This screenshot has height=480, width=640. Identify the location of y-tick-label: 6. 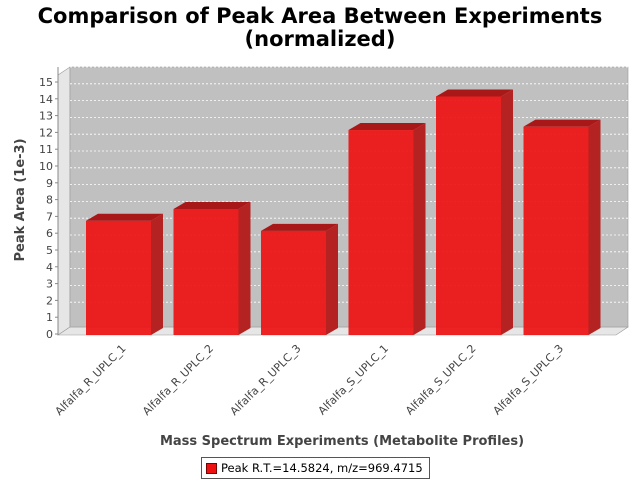
(49, 233).